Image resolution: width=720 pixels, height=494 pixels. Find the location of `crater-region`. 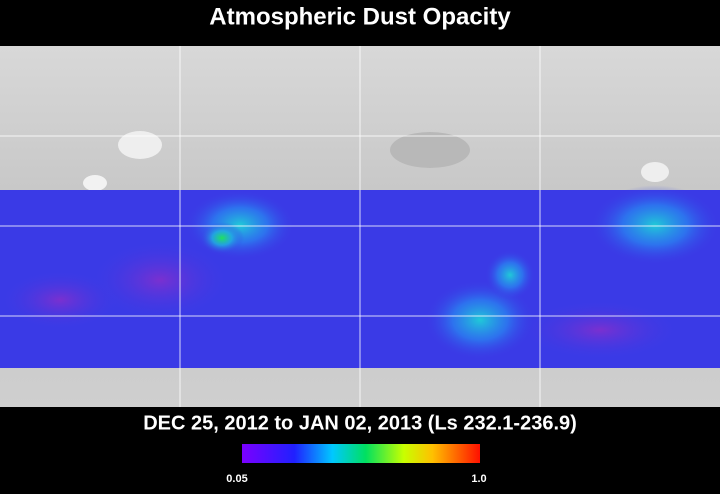

crater-region is located at coordinates (430, 150).